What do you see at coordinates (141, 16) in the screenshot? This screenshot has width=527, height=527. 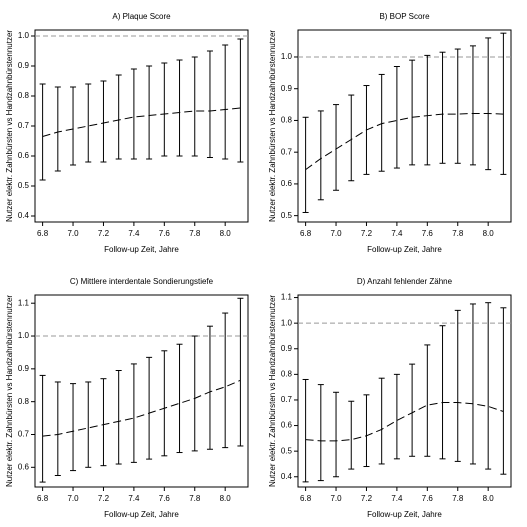 I see `panel-title: A) Plaque Score` at bounding box center [141, 16].